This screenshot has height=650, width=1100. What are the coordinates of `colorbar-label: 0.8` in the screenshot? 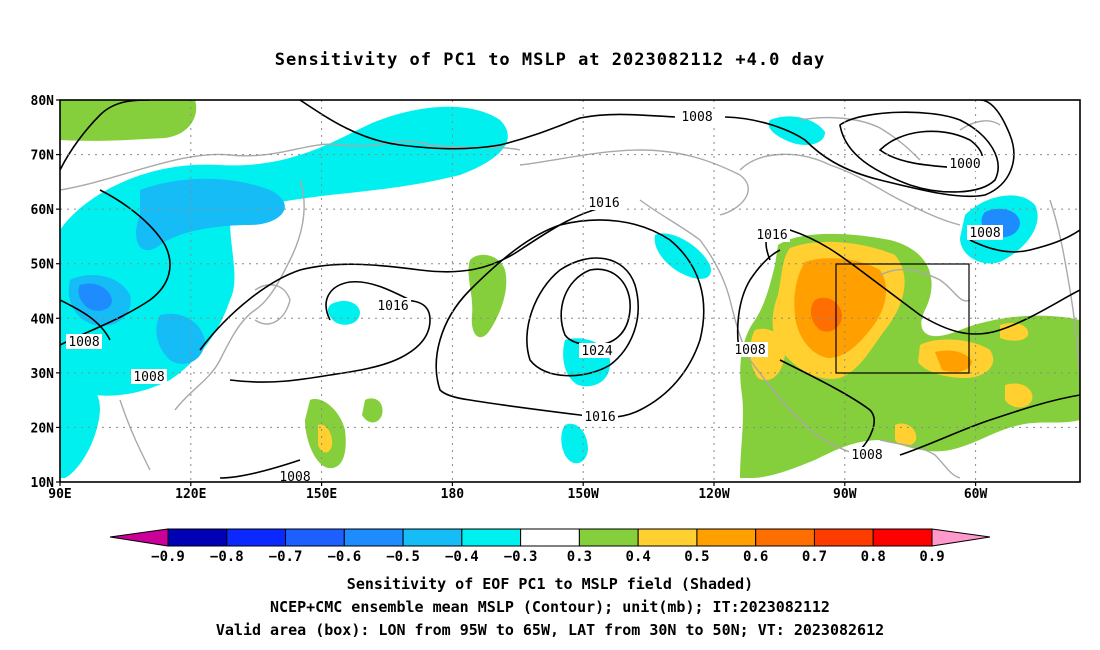 It's located at (873, 557).